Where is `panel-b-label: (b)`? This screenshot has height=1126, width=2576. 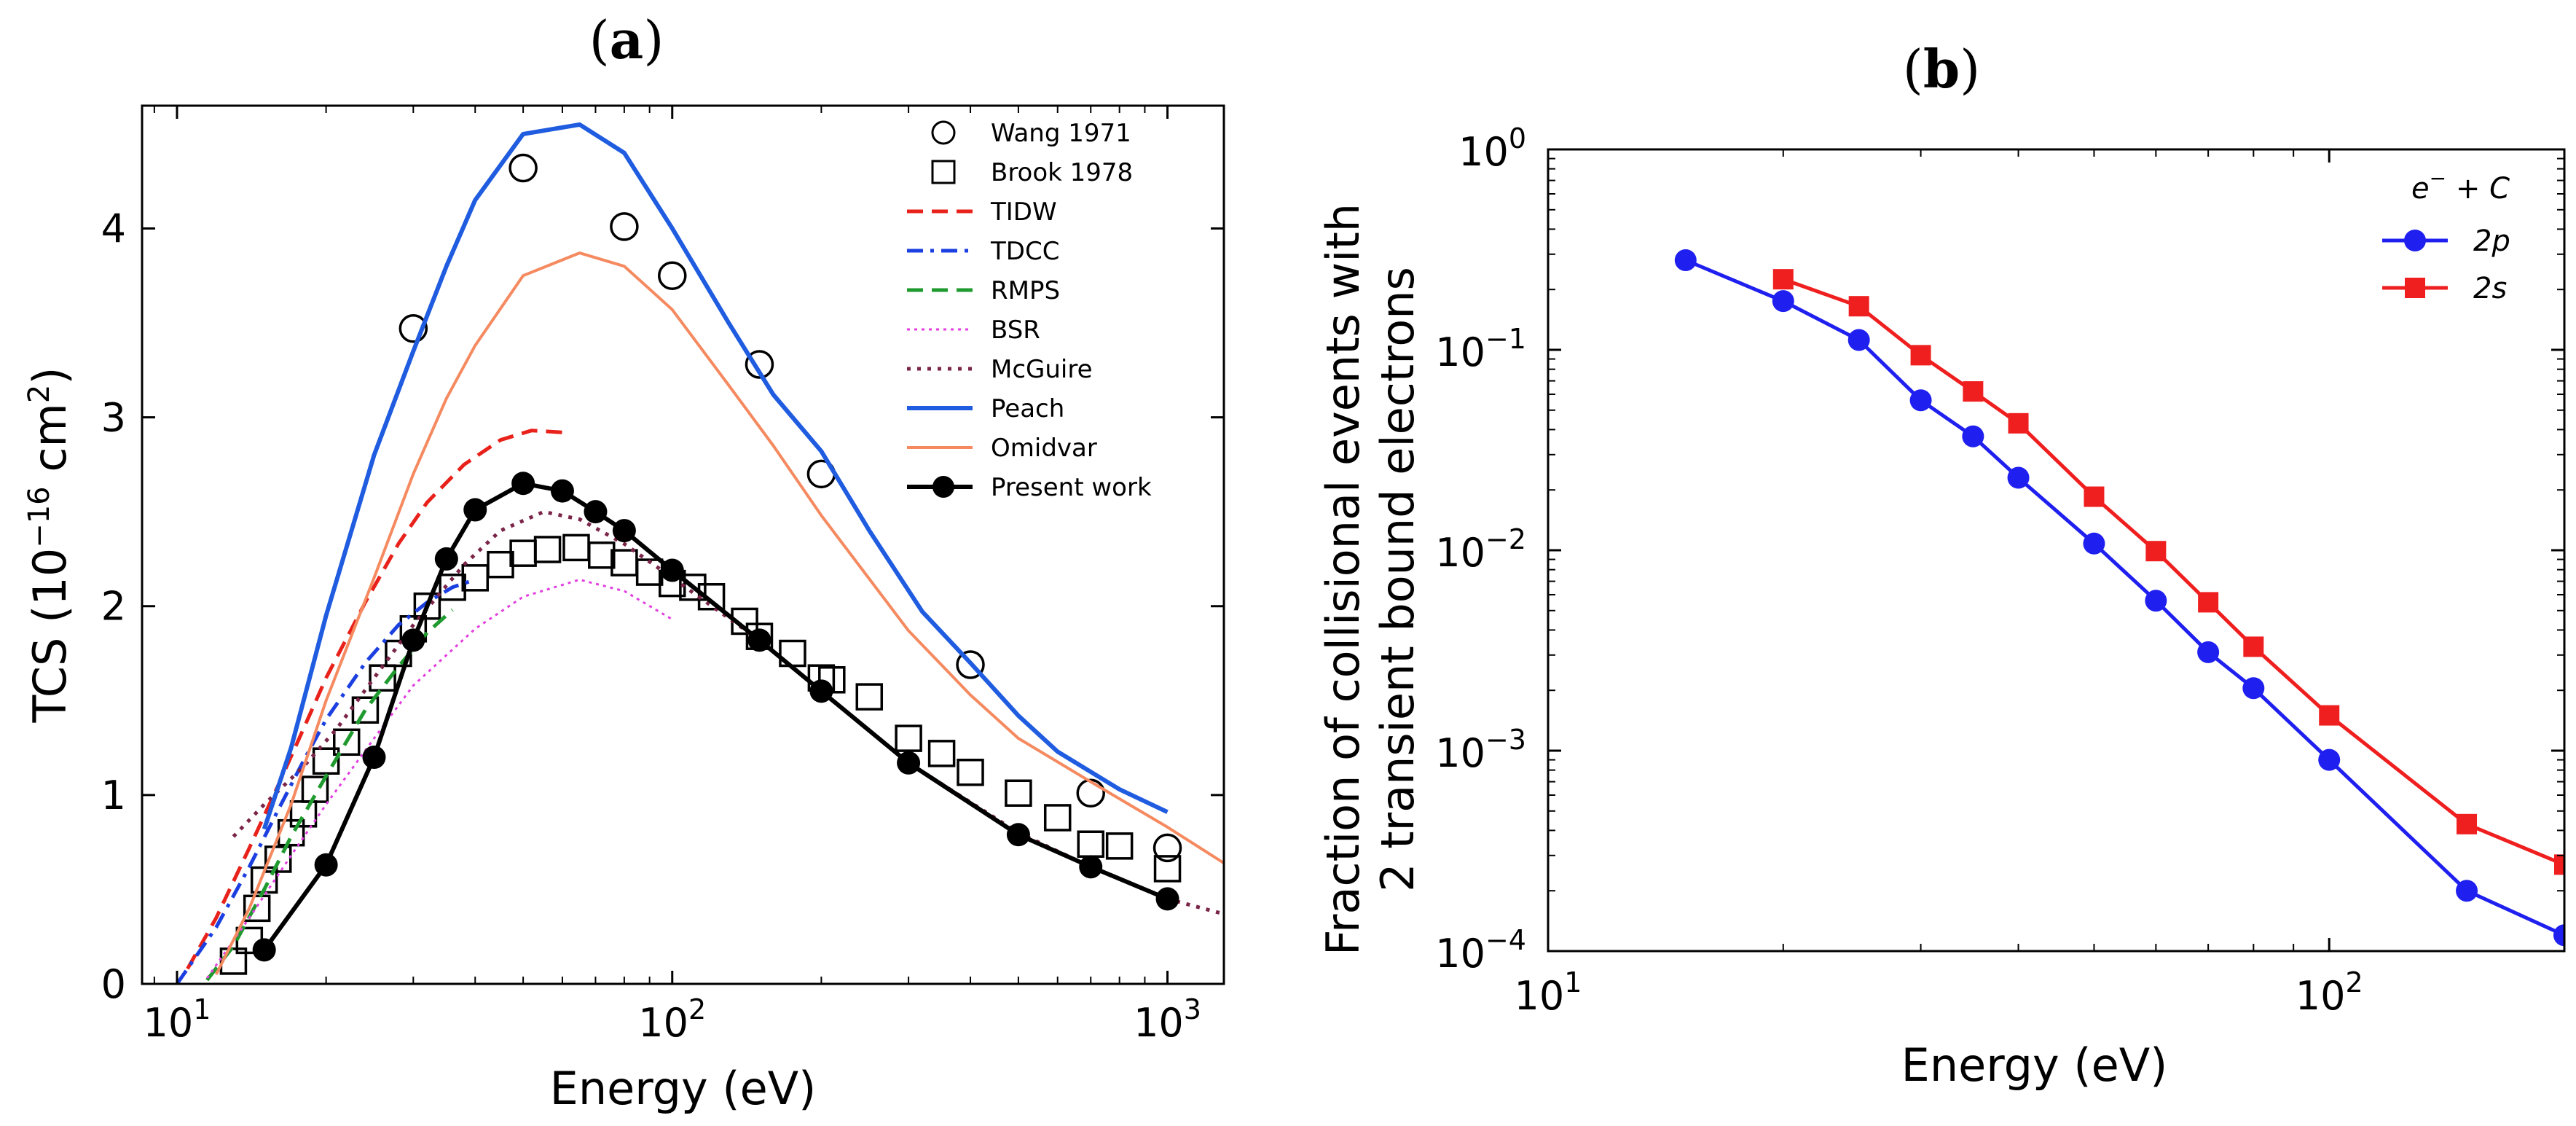
panel-b-label: (b) is located at coordinates (1942, 69).